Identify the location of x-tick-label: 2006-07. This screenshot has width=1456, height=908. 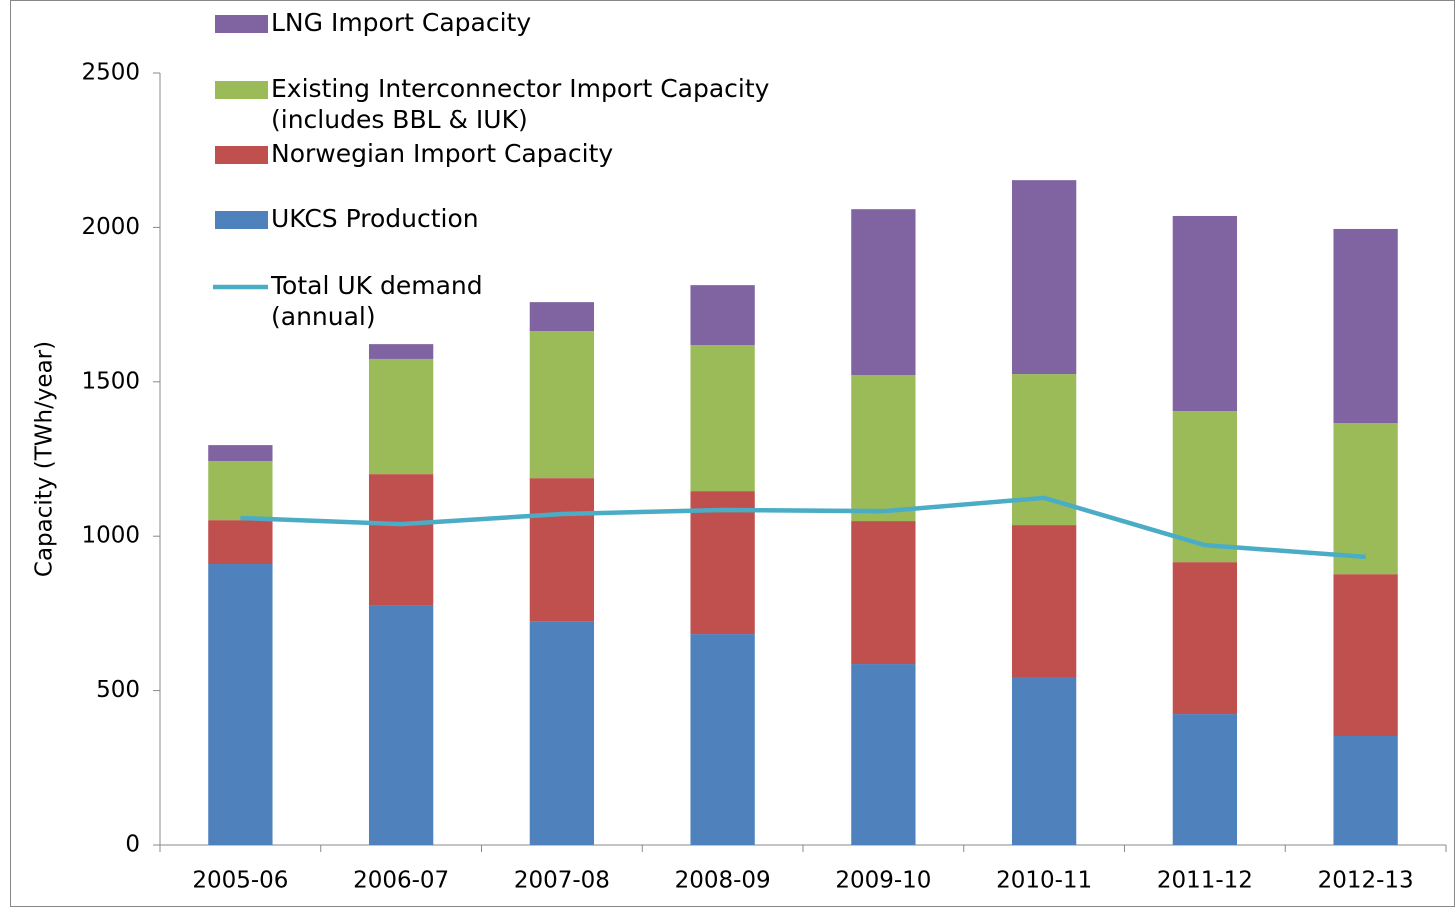
(401, 881).